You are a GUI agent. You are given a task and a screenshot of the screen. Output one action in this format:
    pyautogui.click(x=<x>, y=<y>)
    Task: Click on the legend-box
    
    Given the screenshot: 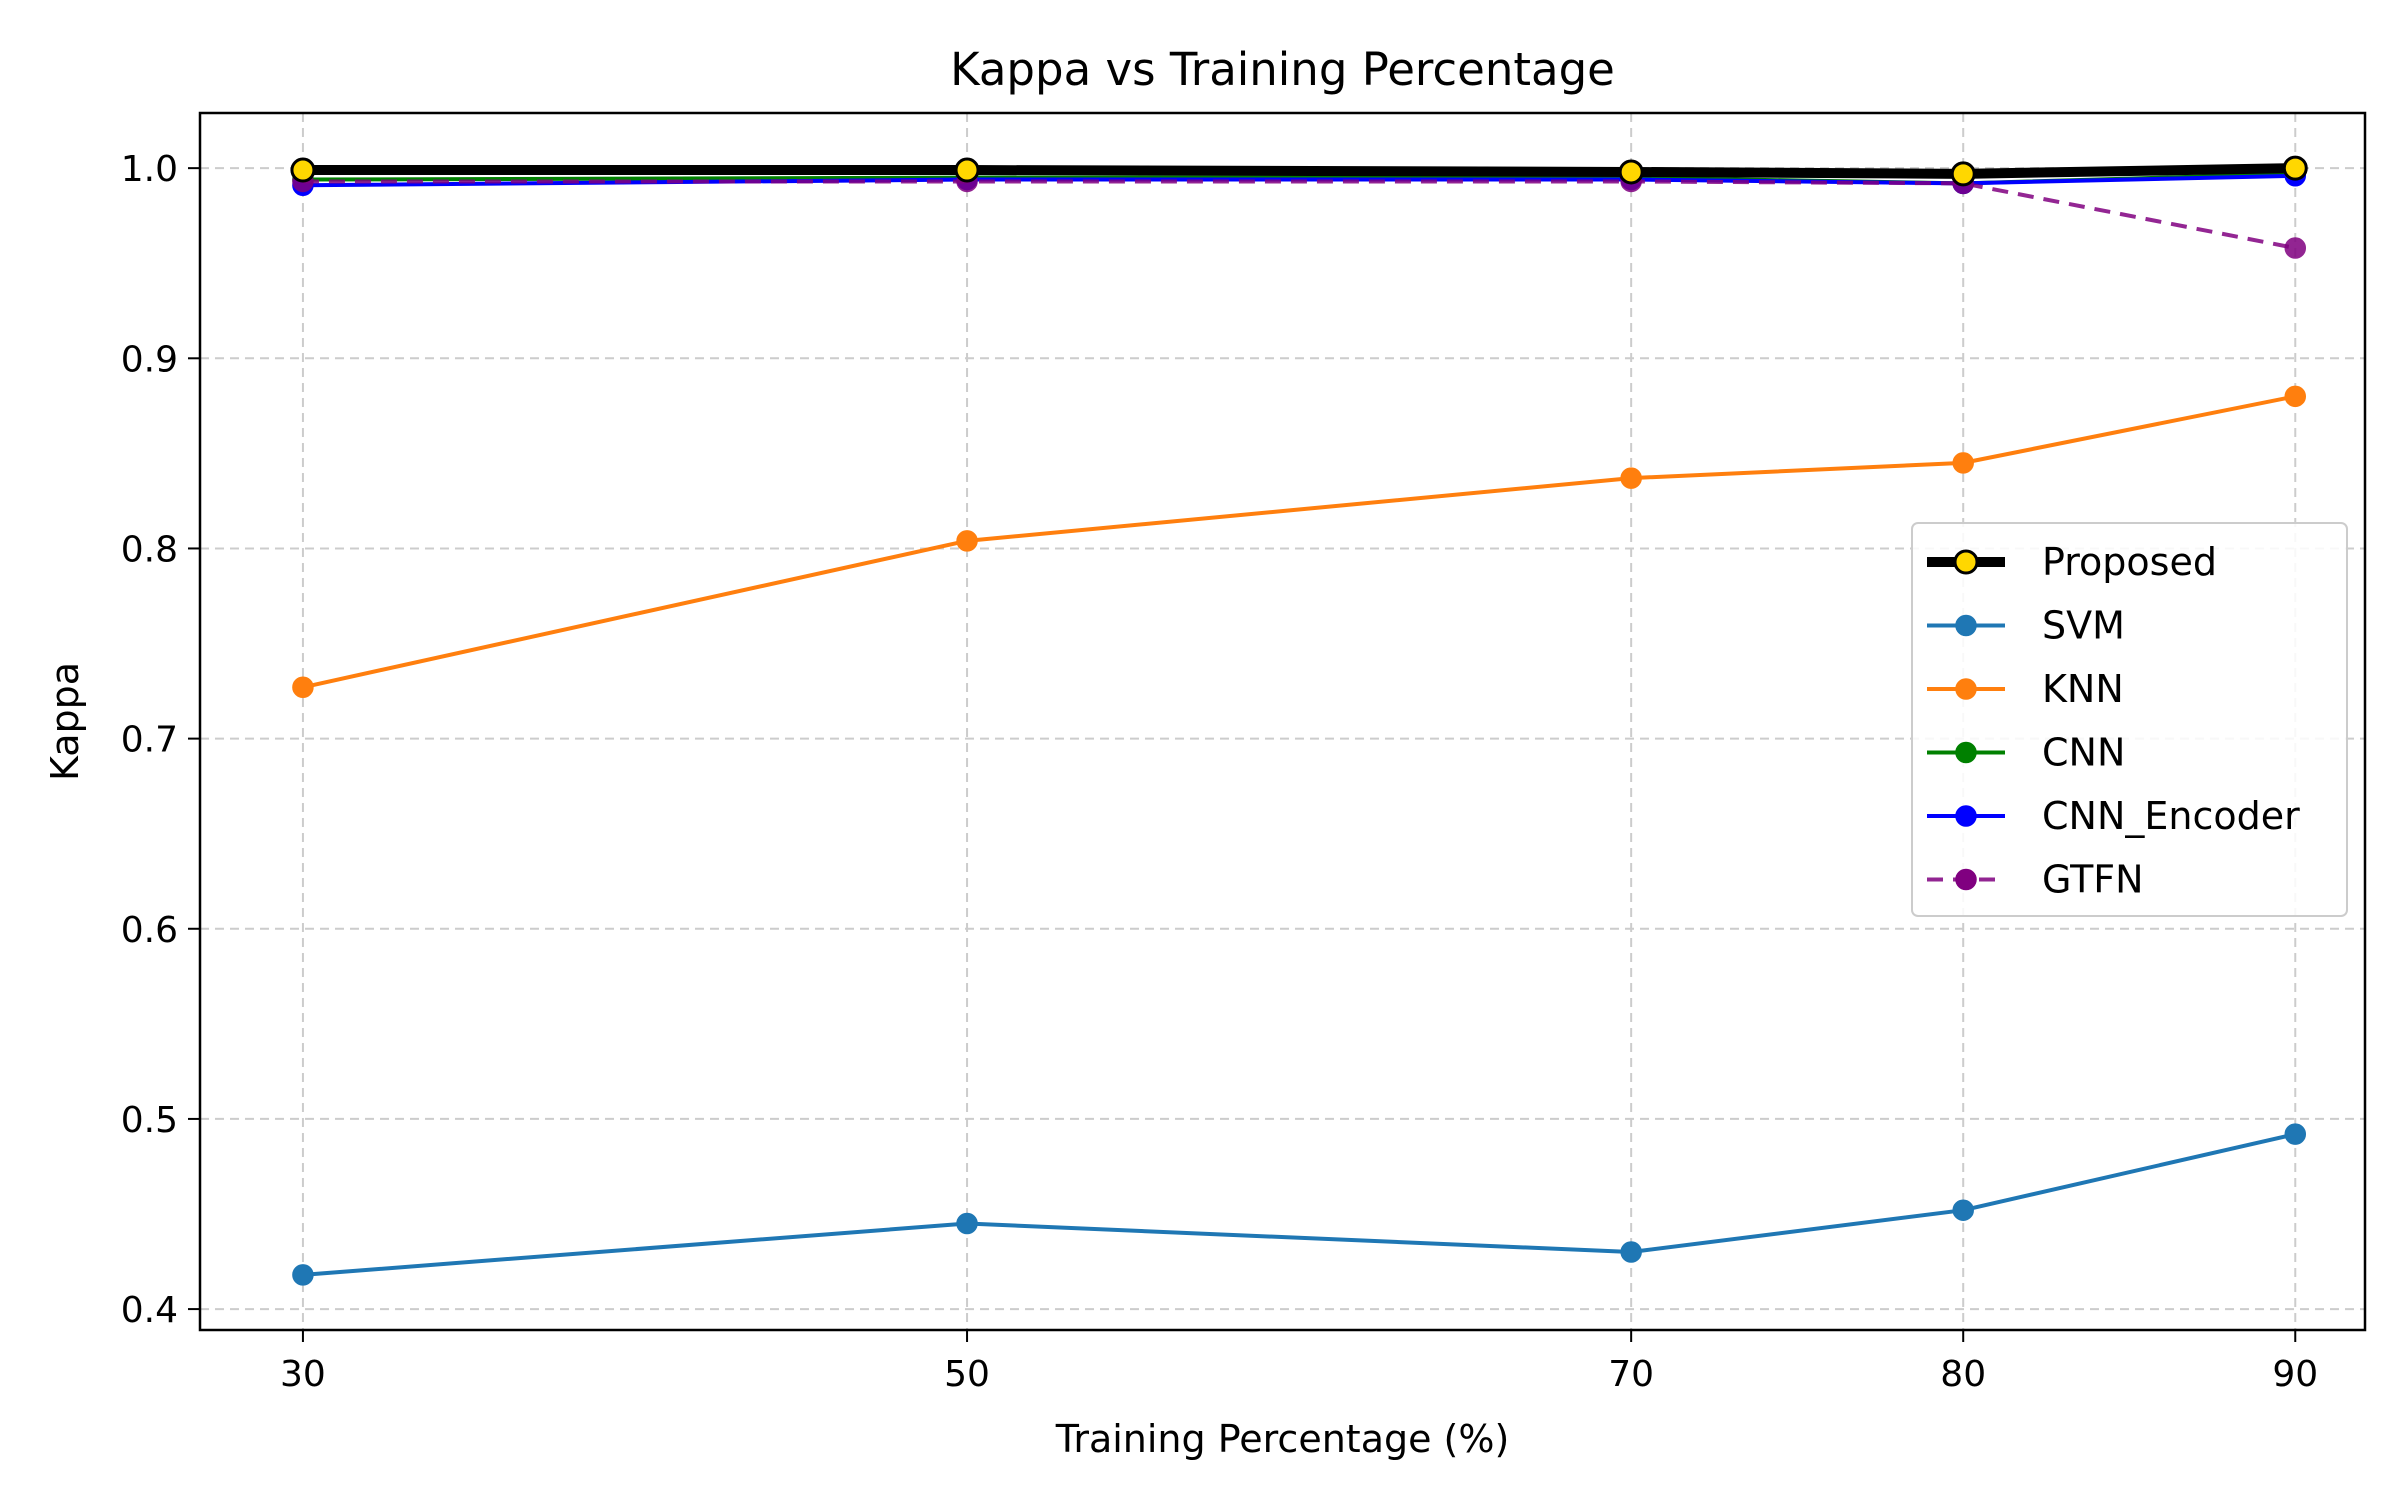 What is the action you would take?
    pyautogui.click(x=2129, y=719)
    